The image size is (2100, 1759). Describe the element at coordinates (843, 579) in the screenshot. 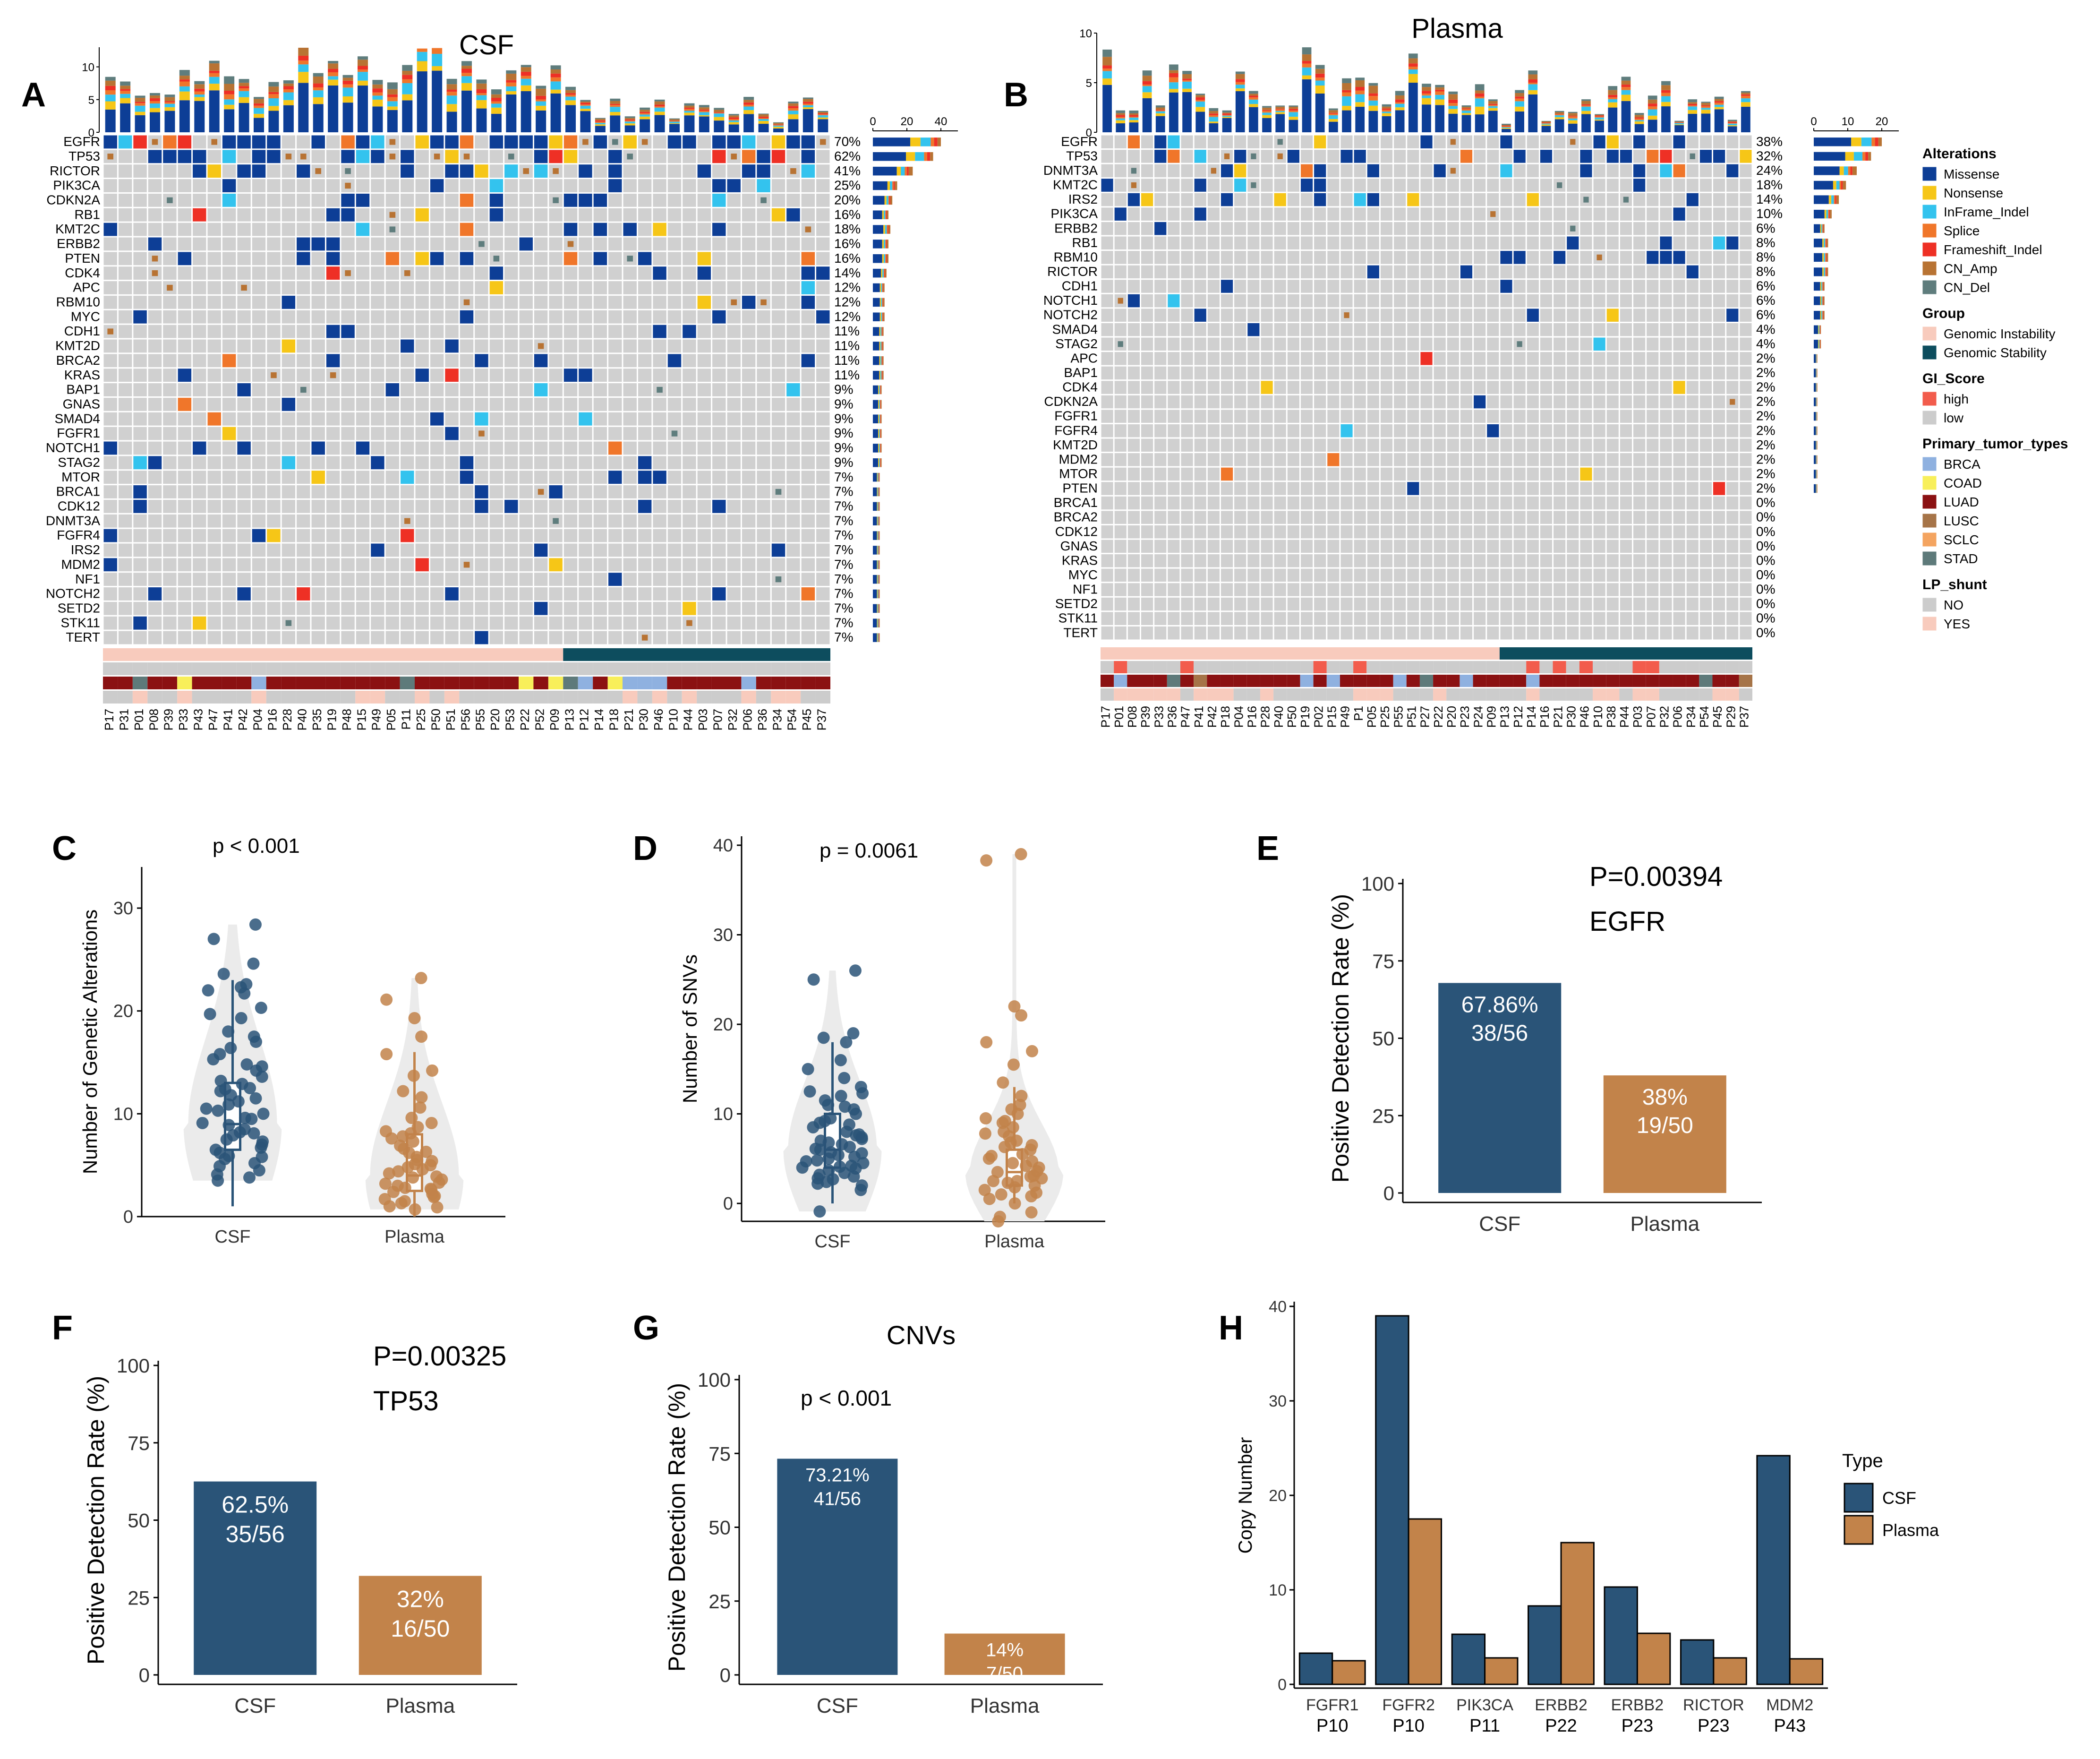

I see `gene-percent: 7%` at that location.